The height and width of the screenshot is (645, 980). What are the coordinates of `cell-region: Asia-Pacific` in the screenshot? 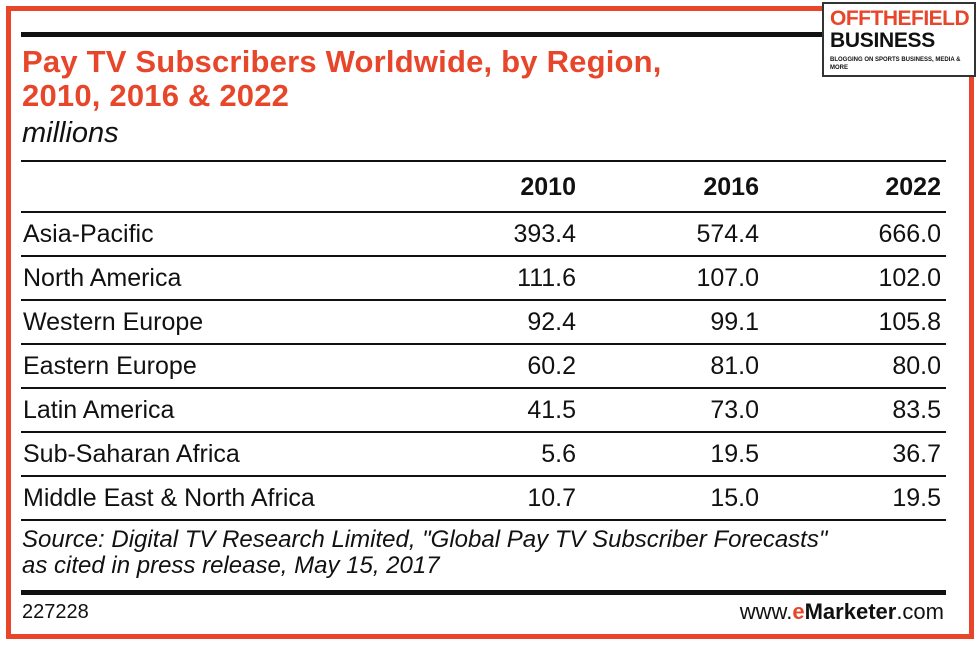 It's located at (88, 234).